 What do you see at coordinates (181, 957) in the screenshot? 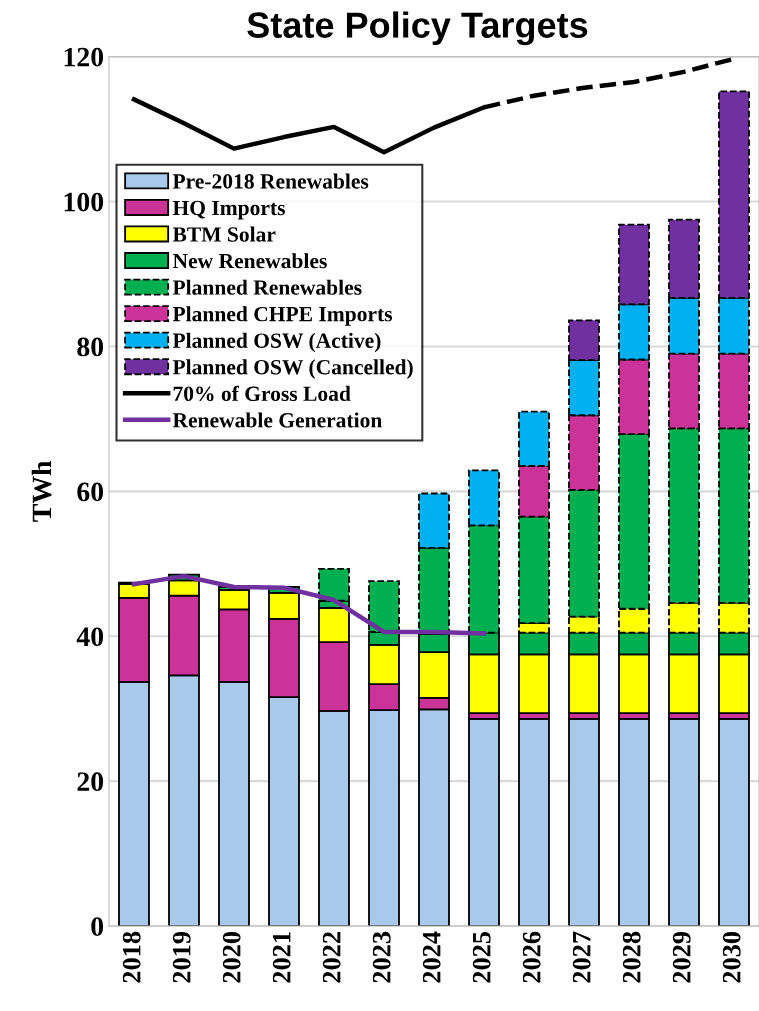
I see `x-tick-label: 2019` at bounding box center [181, 957].